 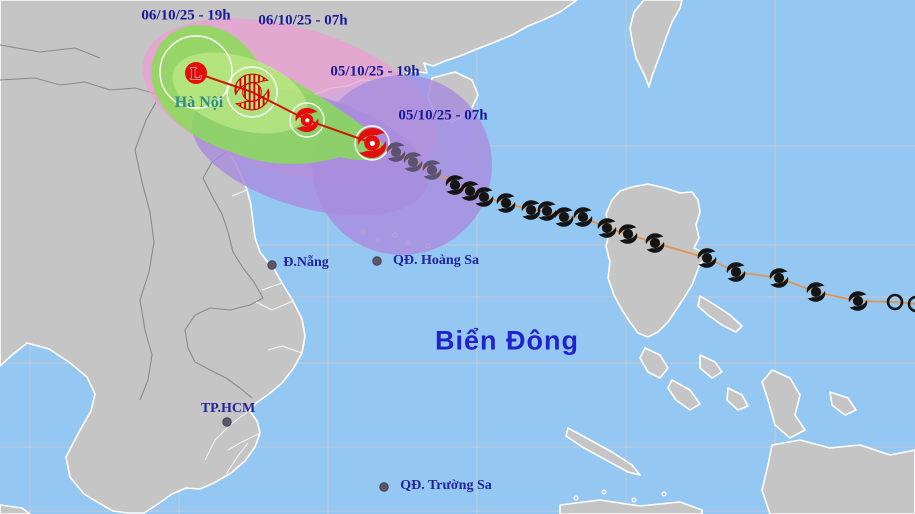 I want to click on land-ph-peninsula, so click(x=720, y=314).